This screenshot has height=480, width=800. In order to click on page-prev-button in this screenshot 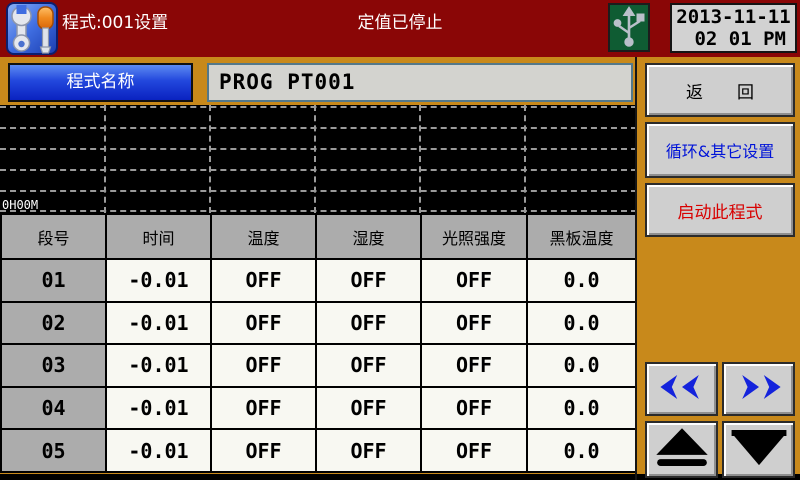, I will do `click(681, 389)`.